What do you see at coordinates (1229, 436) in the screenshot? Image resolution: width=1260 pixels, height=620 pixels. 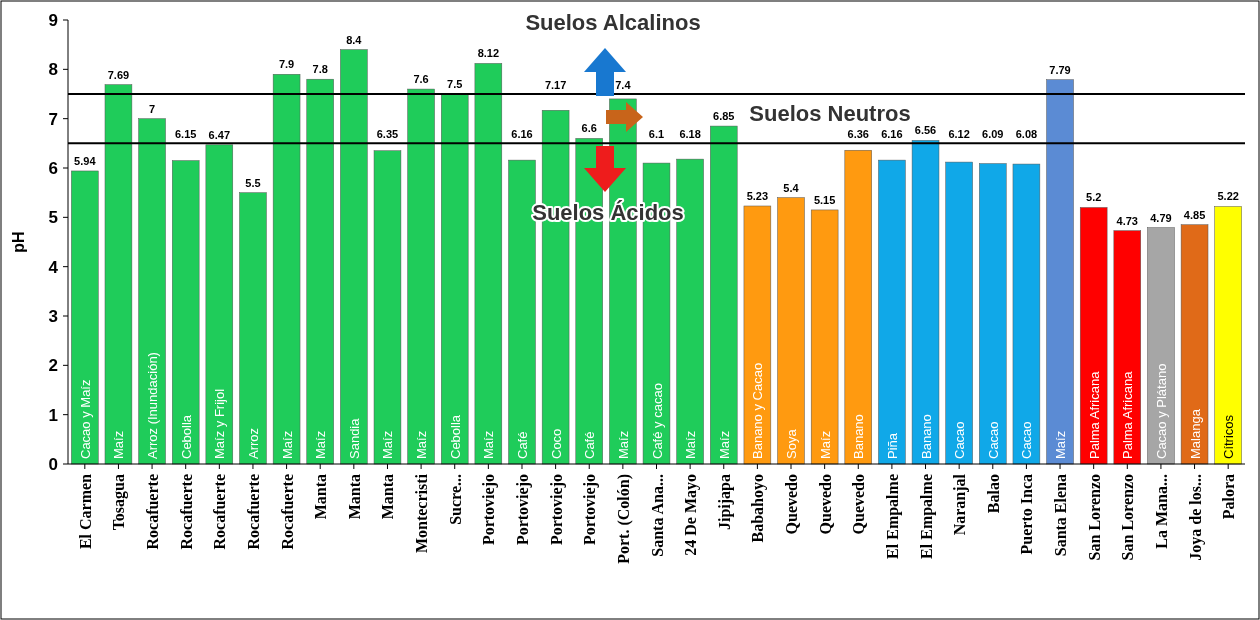 I see `annotation: Cítricos` at bounding box center [1229, 436].